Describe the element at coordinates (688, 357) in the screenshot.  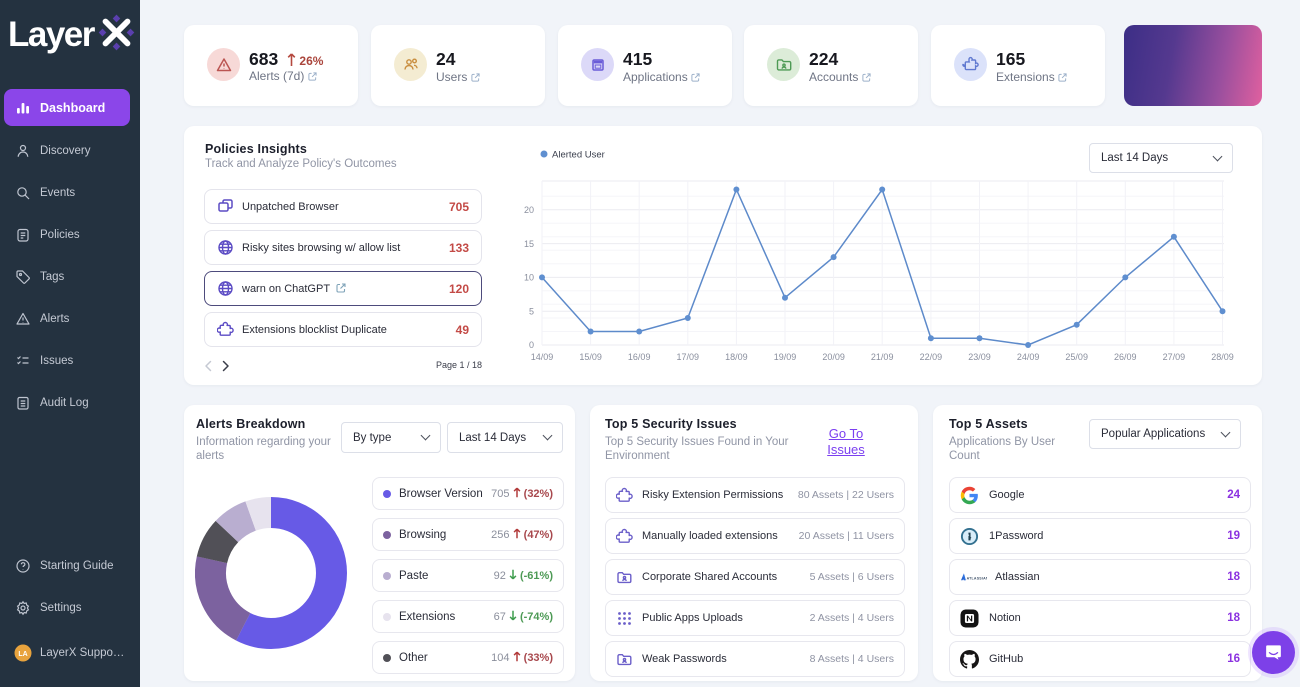
I see `svg-text: 17/09` at that location.